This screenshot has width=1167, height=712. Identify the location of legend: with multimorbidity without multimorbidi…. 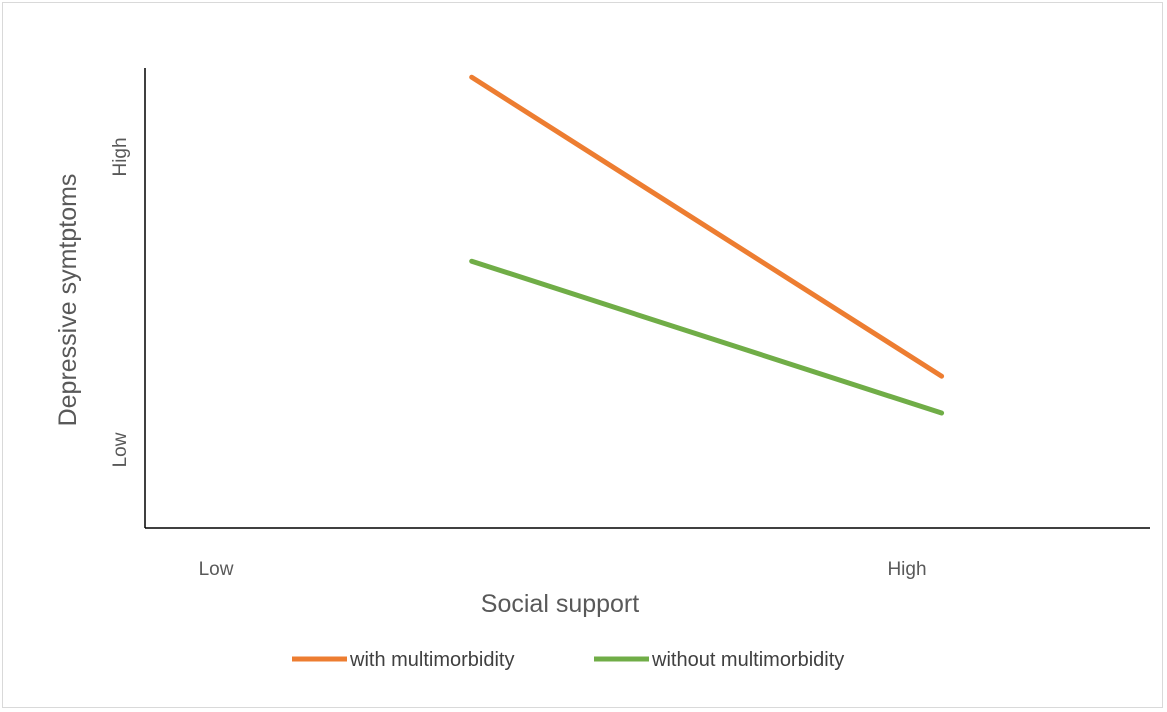
(568, 660).